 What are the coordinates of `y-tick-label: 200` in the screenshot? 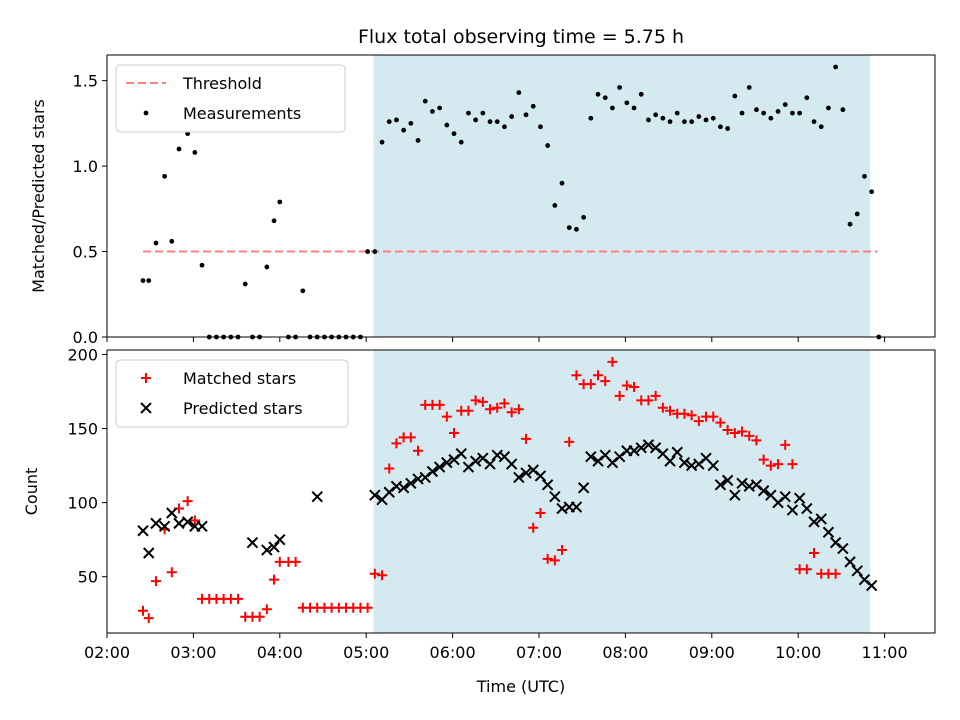 It's located at (82, 354).